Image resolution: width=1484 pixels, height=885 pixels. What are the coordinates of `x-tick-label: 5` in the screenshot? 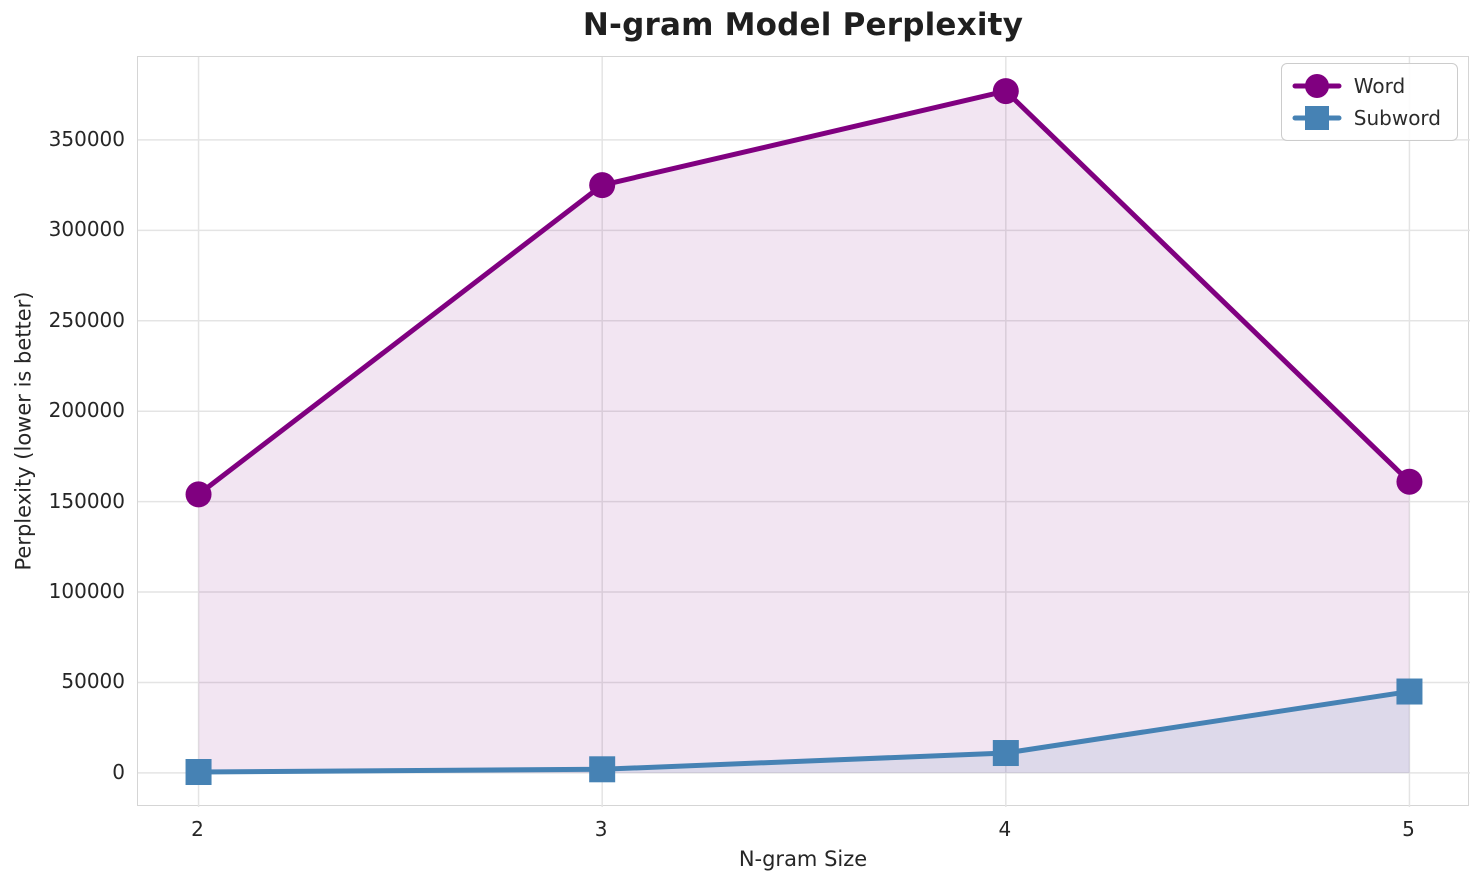 It's located at (1408, 829).